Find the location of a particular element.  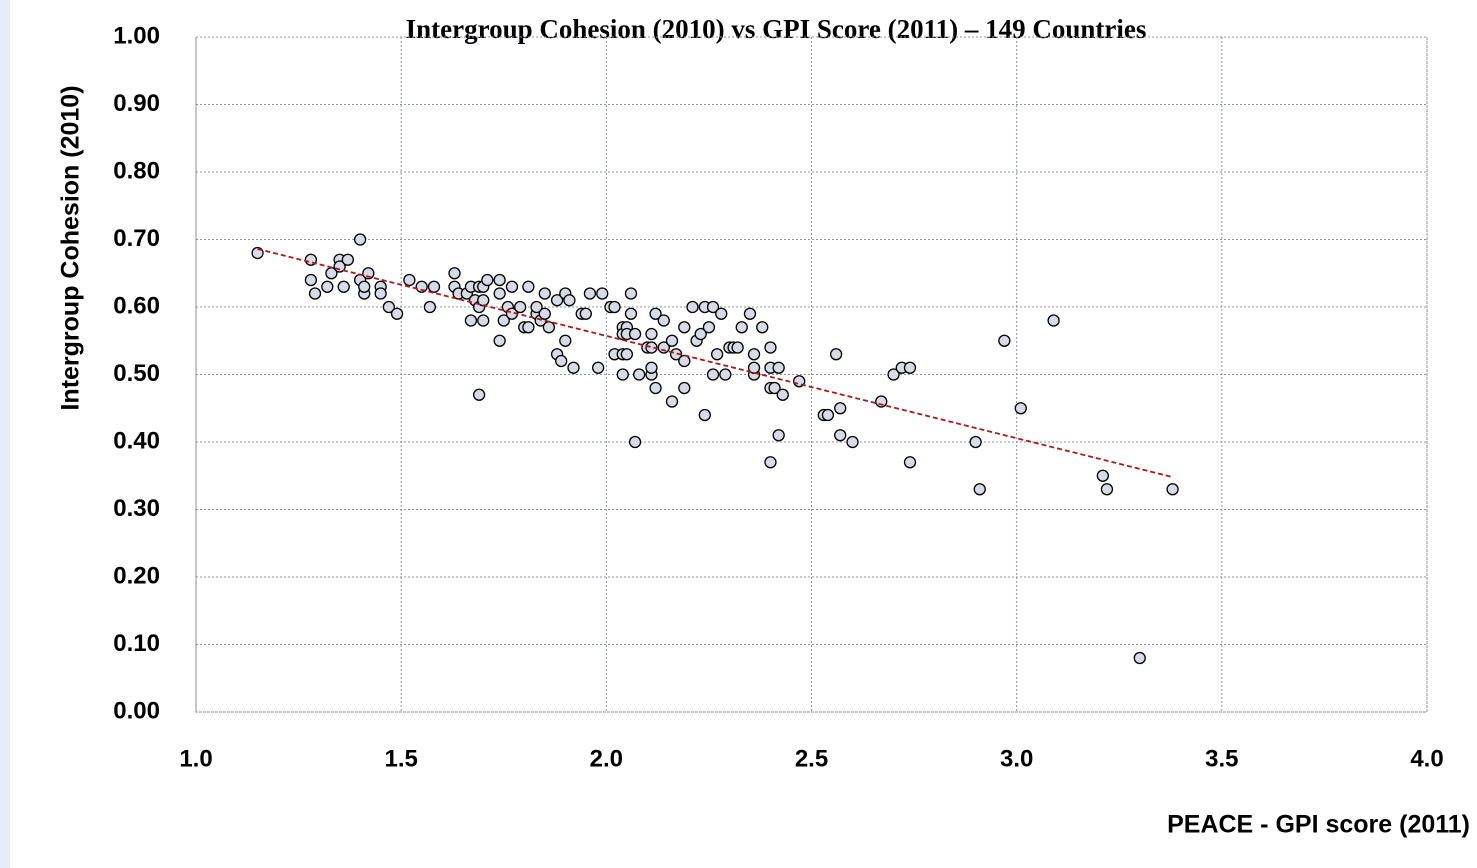

x-tick-label: 3.0 is located at coordinates (1016, 758).